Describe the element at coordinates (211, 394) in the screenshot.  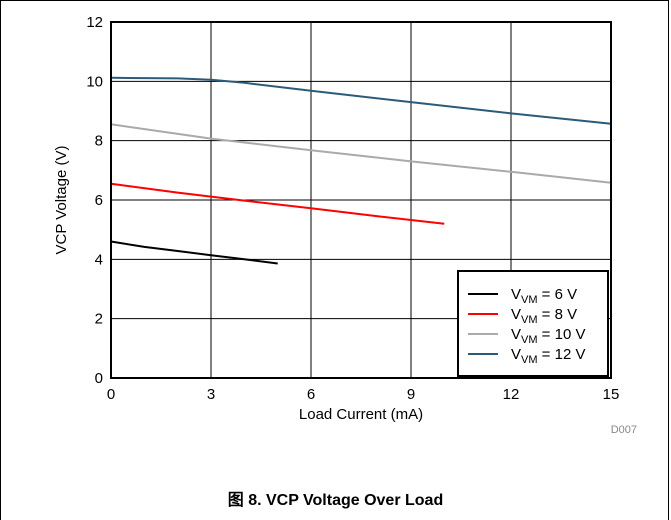
I see `x-tick-label: 3` at that location.